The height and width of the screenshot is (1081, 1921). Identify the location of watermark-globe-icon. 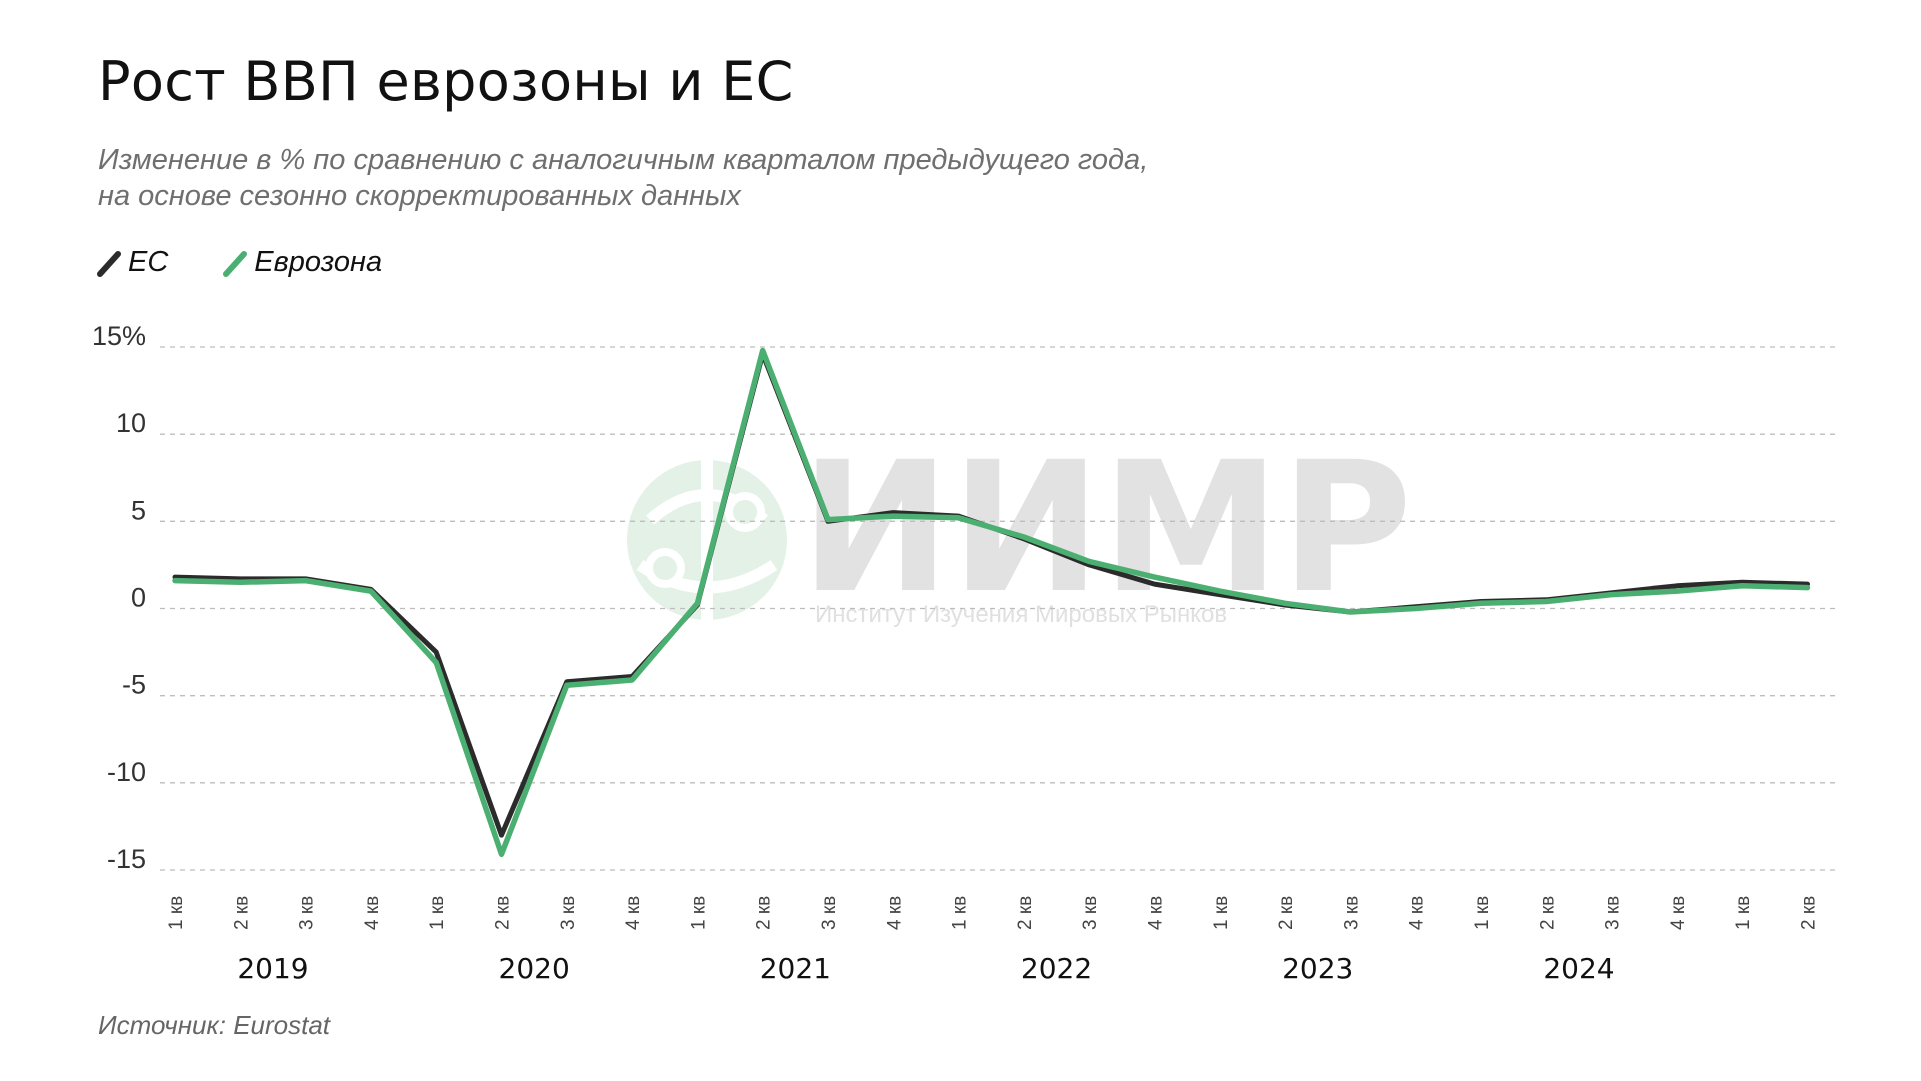
(707, 540).